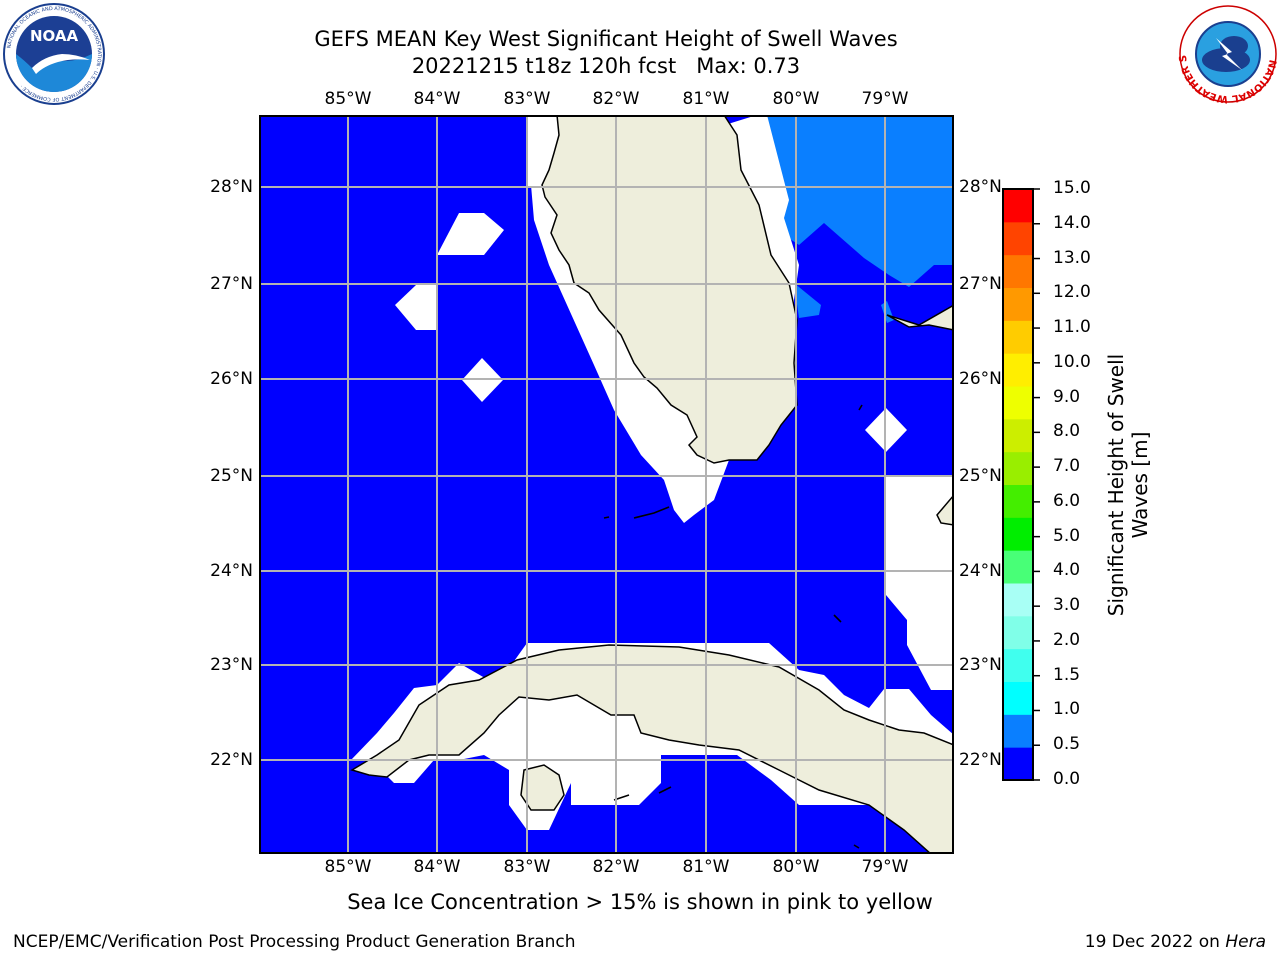 This screenshot has height=960, width=1280. Describe the element at coordinates (980, 187) in the screenshot. I see `lat-label-right: 28°N` at that location.